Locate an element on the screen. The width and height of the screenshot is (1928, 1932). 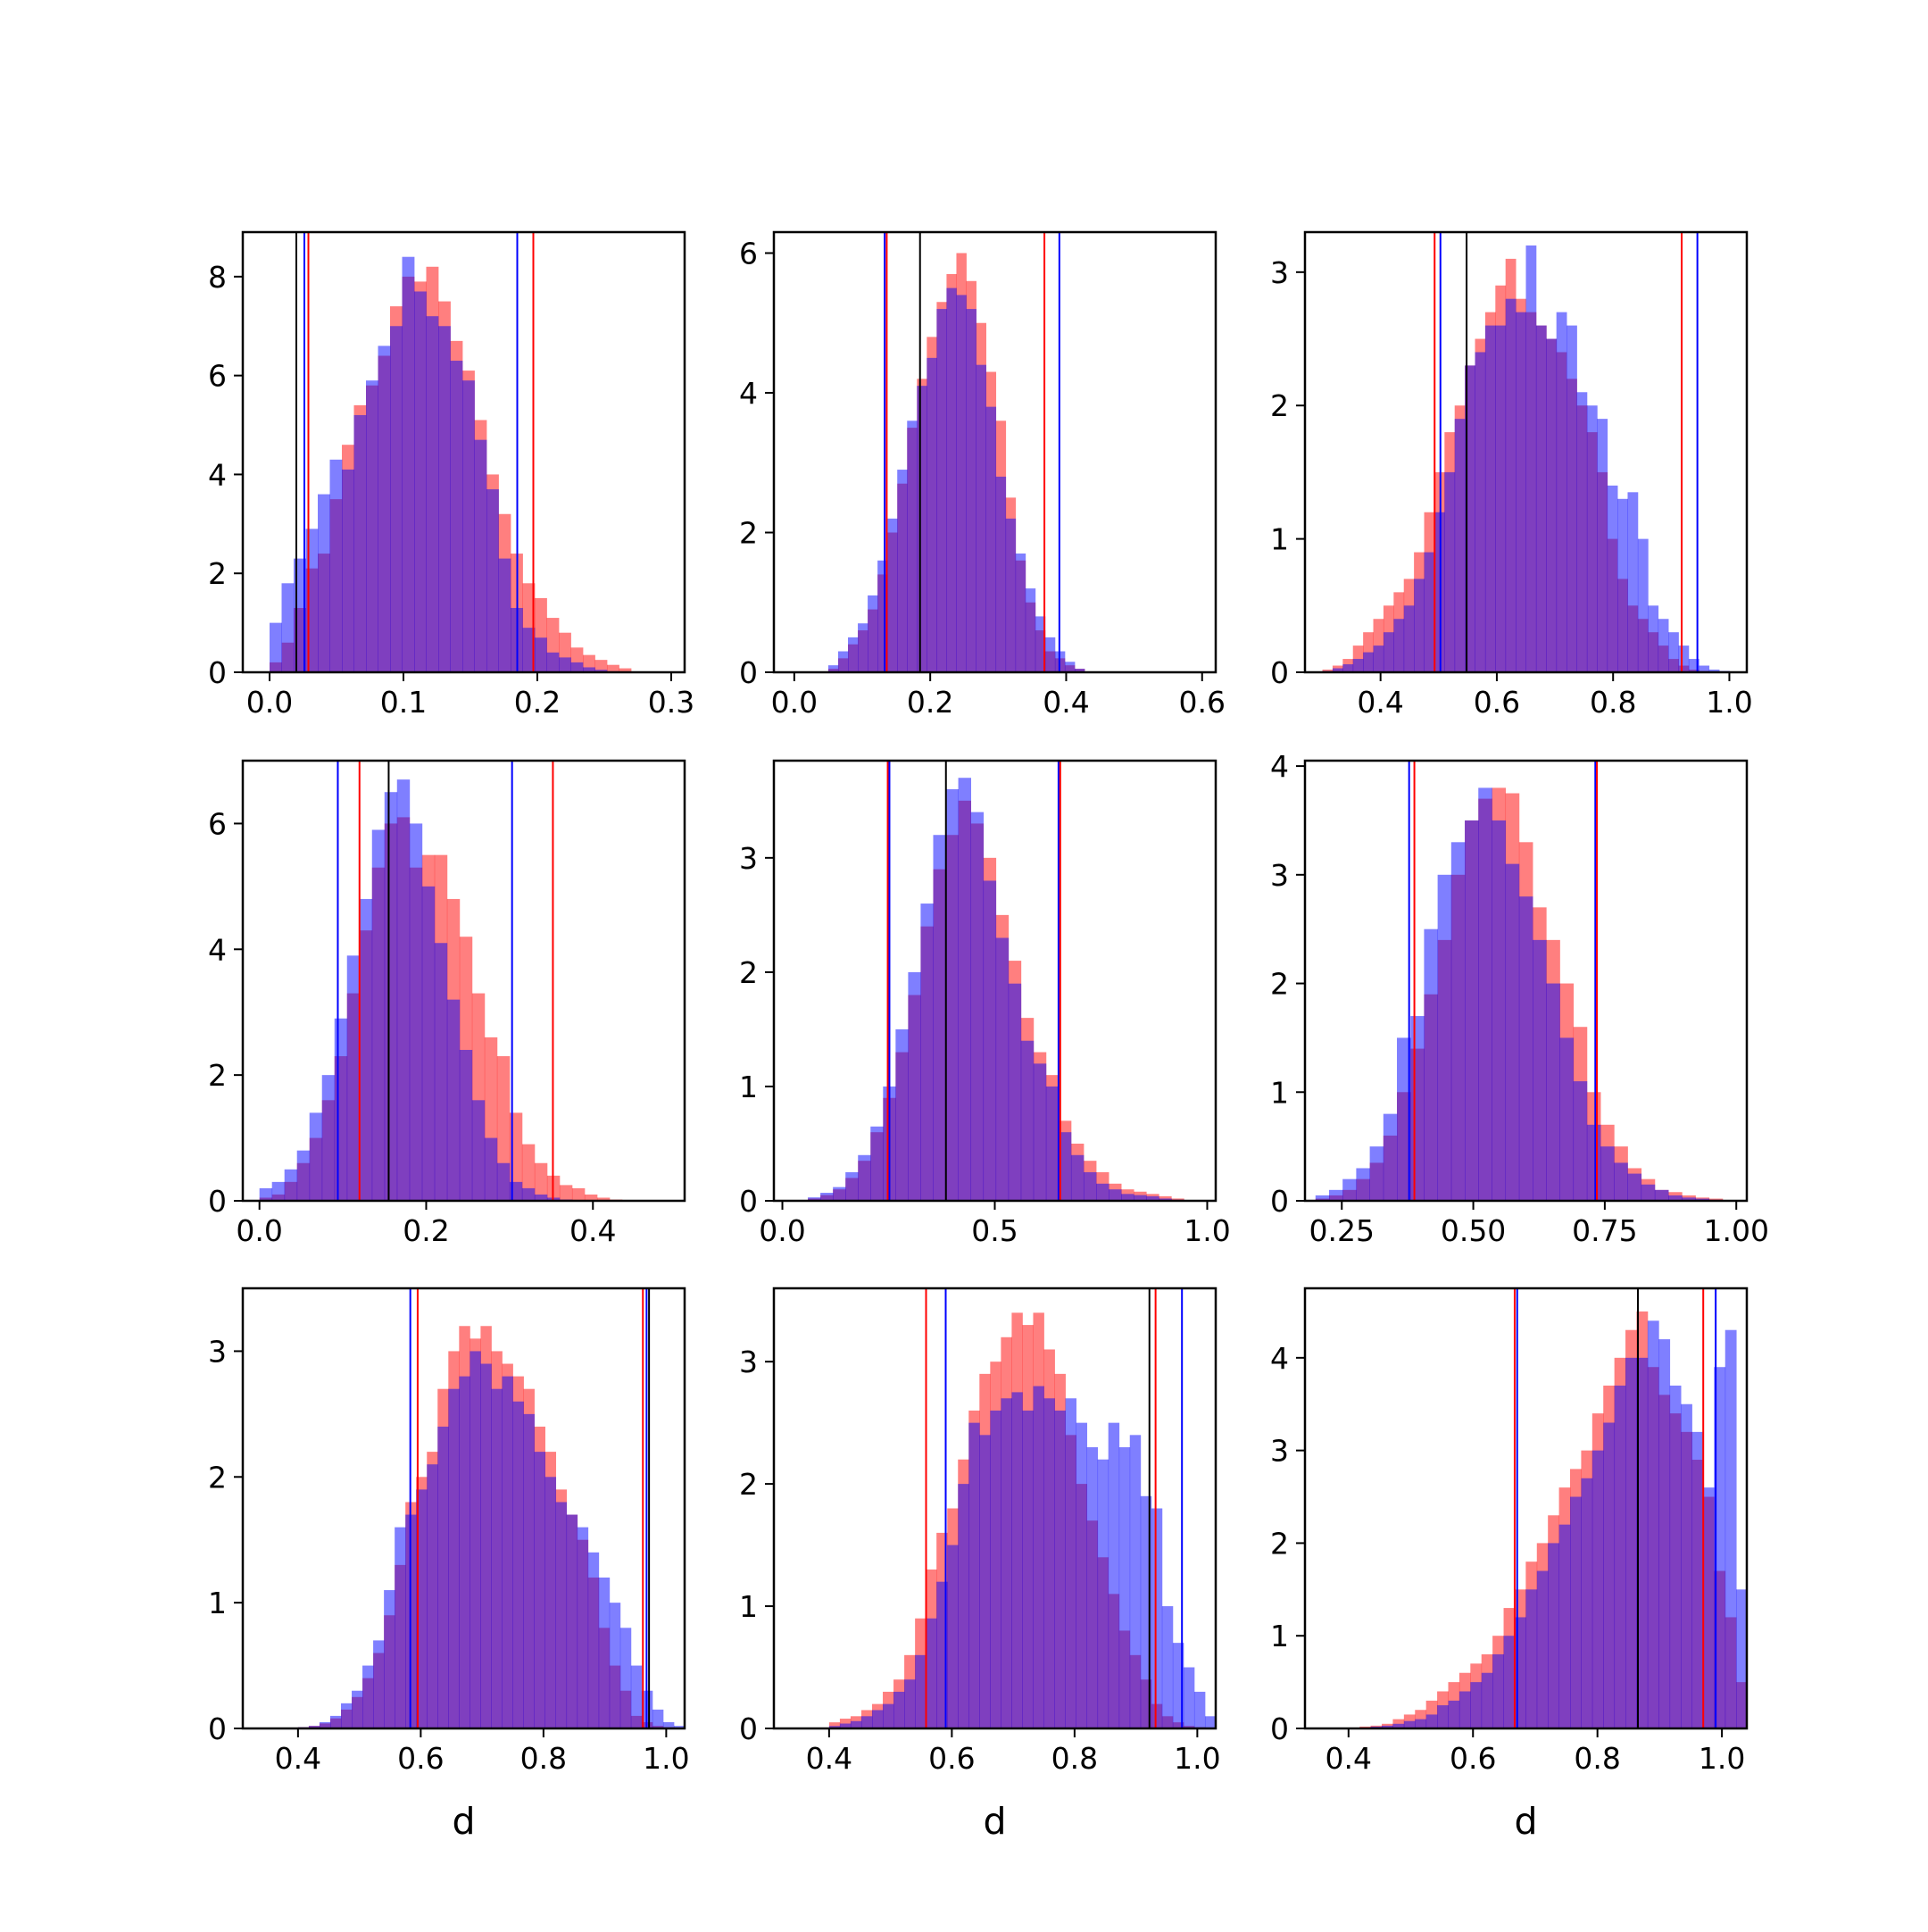
x-tick-label: 0.5 is located at coordinates (994, 1230).